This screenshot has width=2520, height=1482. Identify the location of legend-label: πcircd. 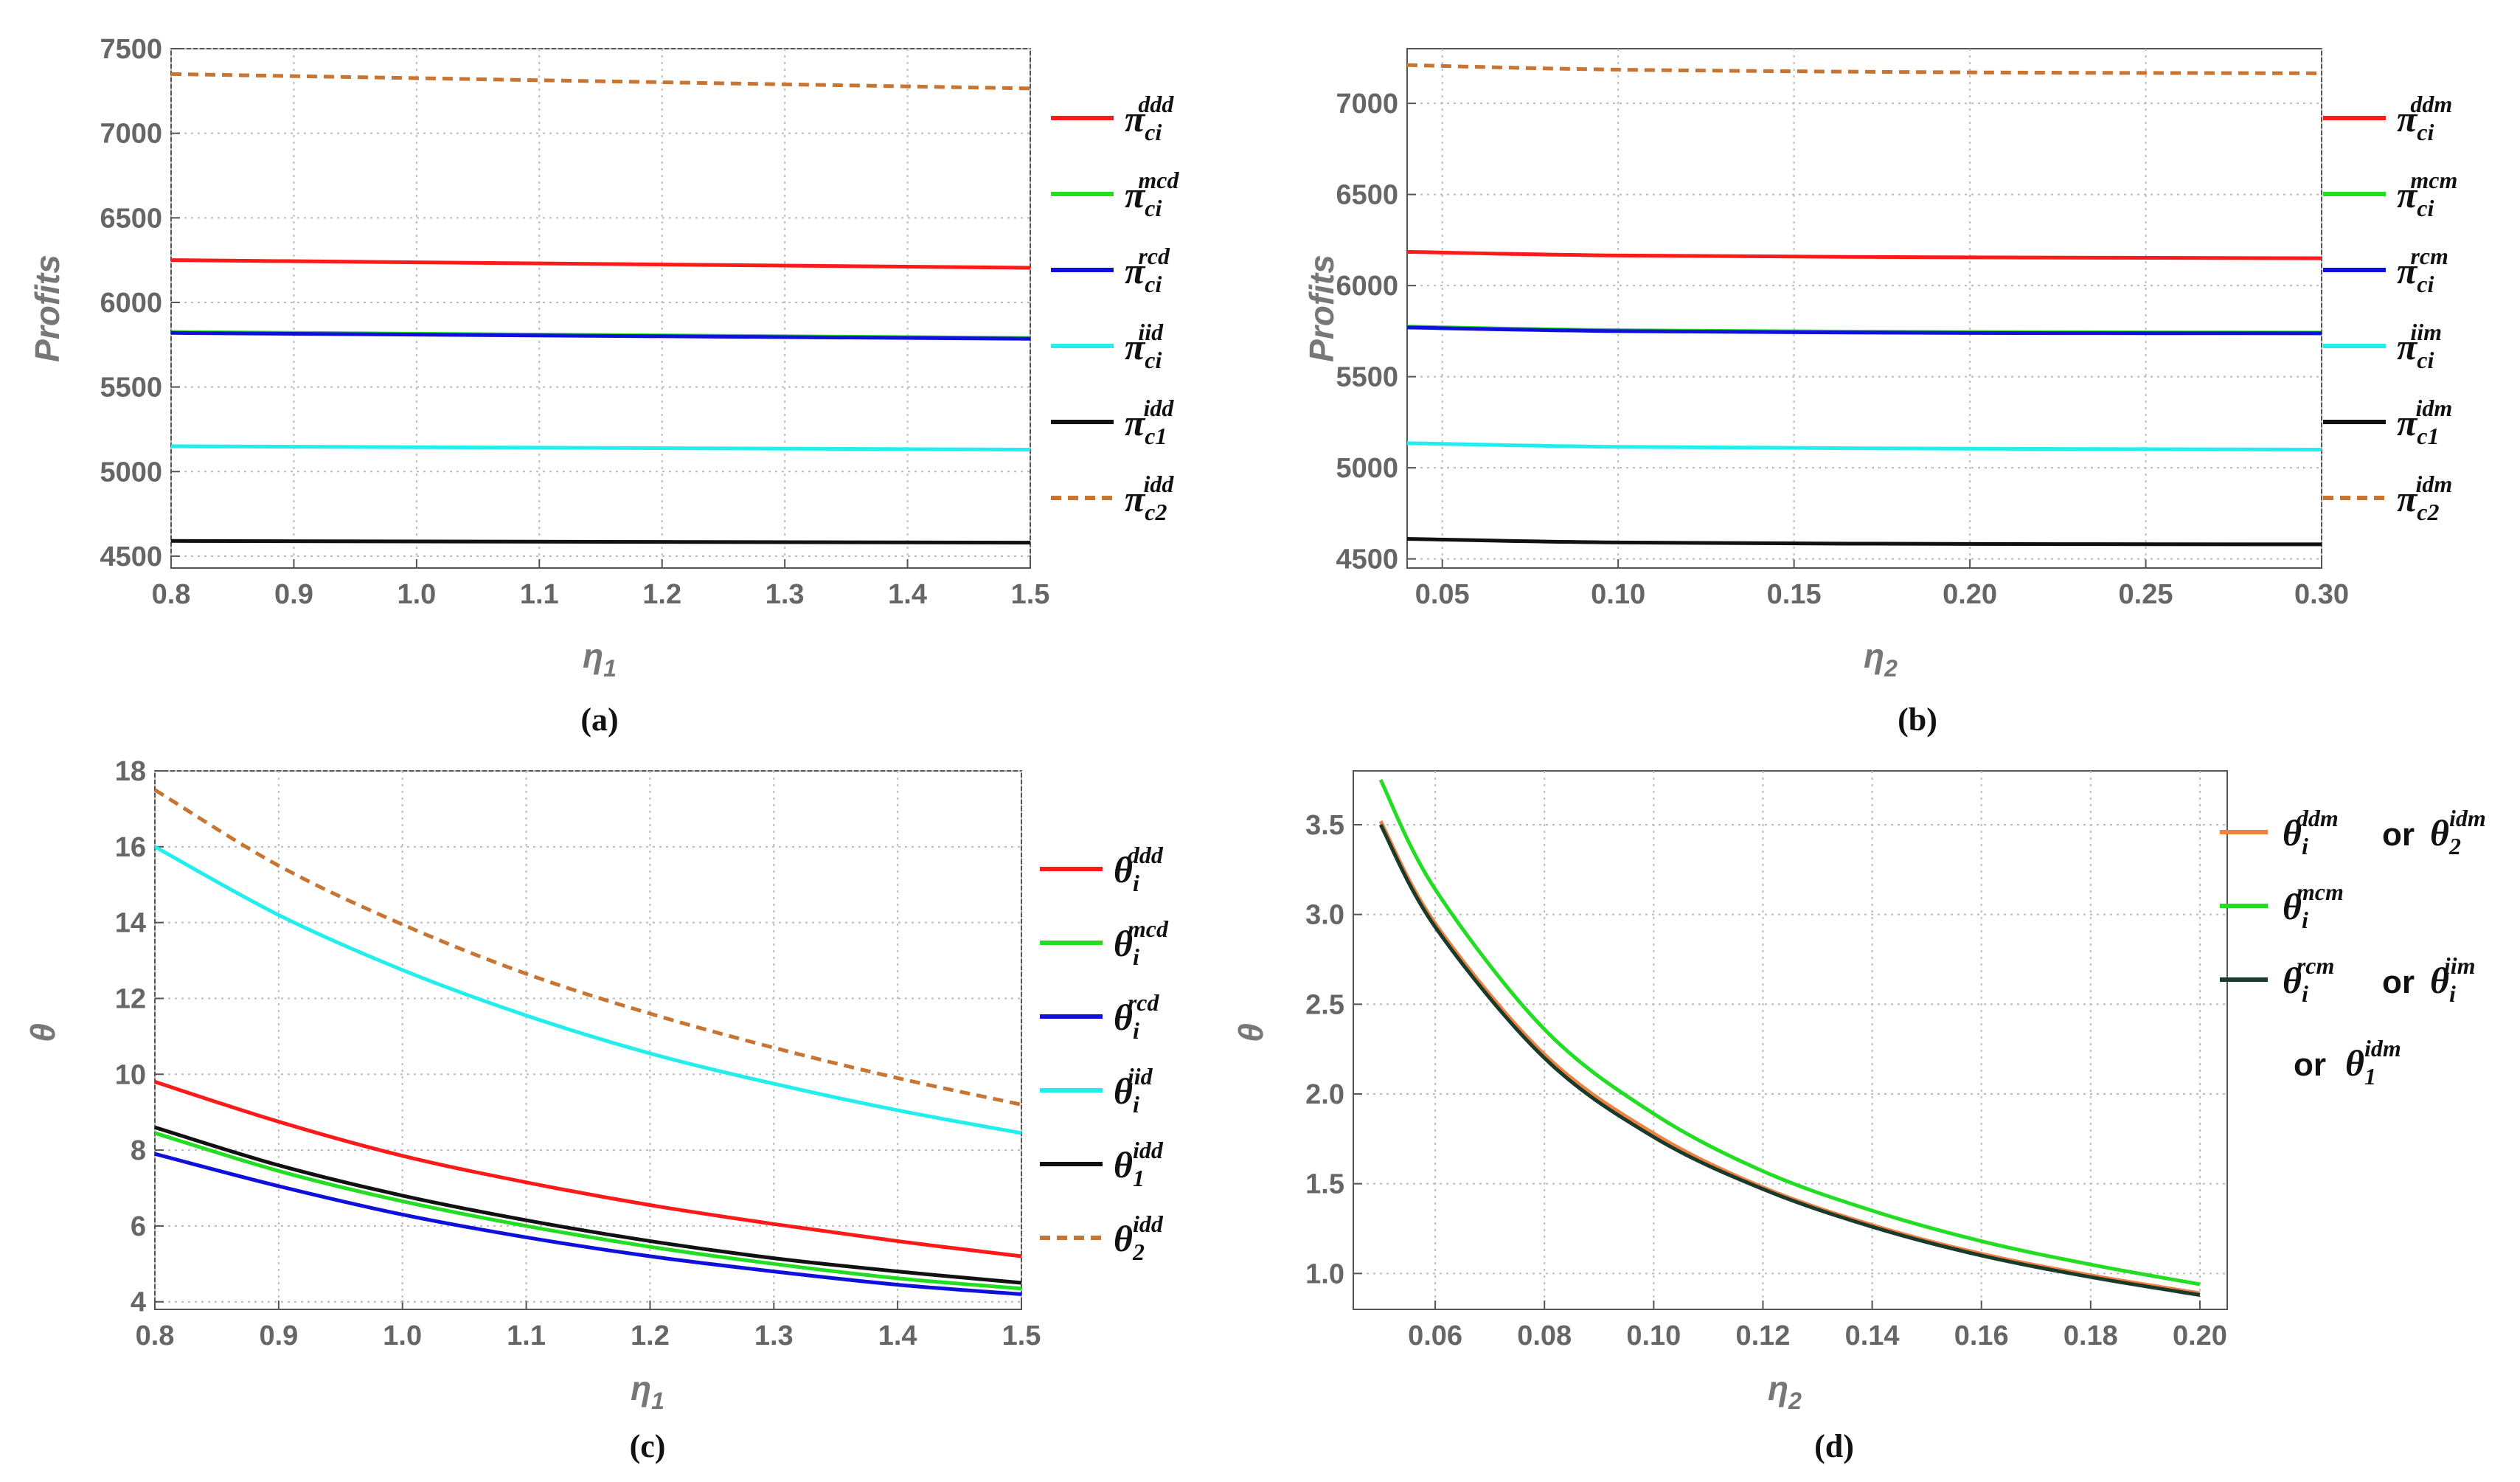
(1147, 270).